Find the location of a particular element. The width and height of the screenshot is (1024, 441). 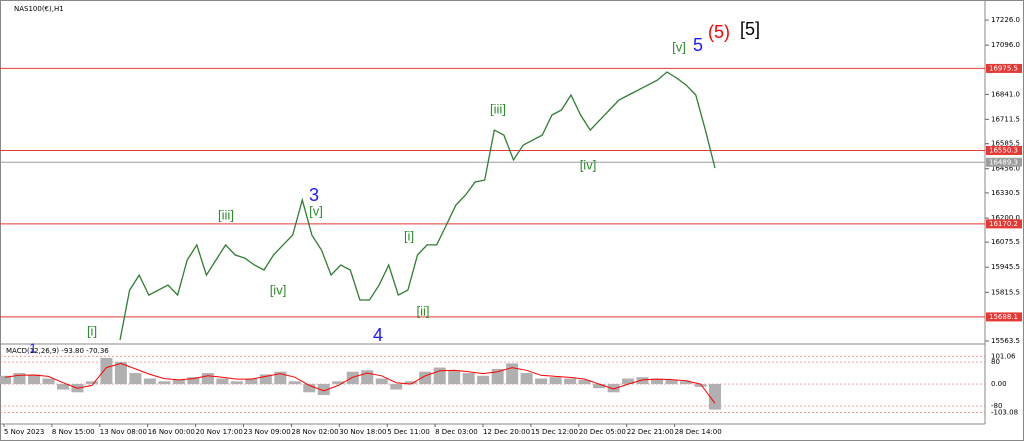

x-tick-label: 12 Dec 20:00 is located at coordinates (506, 432).